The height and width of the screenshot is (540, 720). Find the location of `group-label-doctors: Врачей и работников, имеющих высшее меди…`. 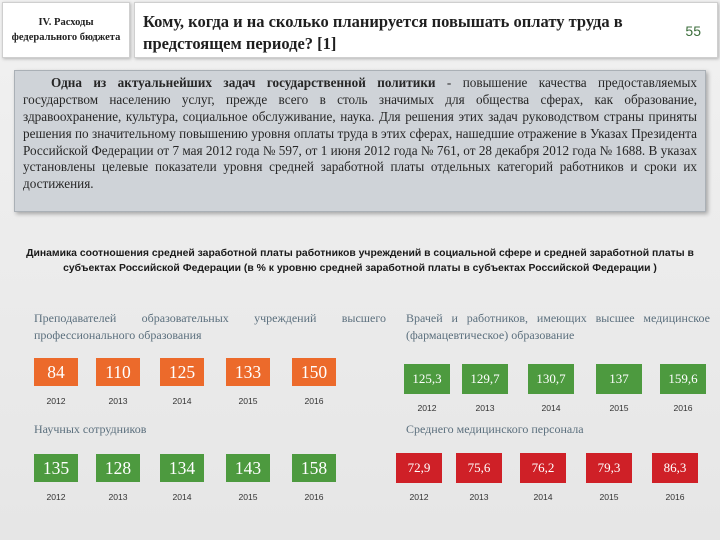

group-label-doctors: Врачей и работников, имеющих высшее меди… is located at coordinates (558, 326).